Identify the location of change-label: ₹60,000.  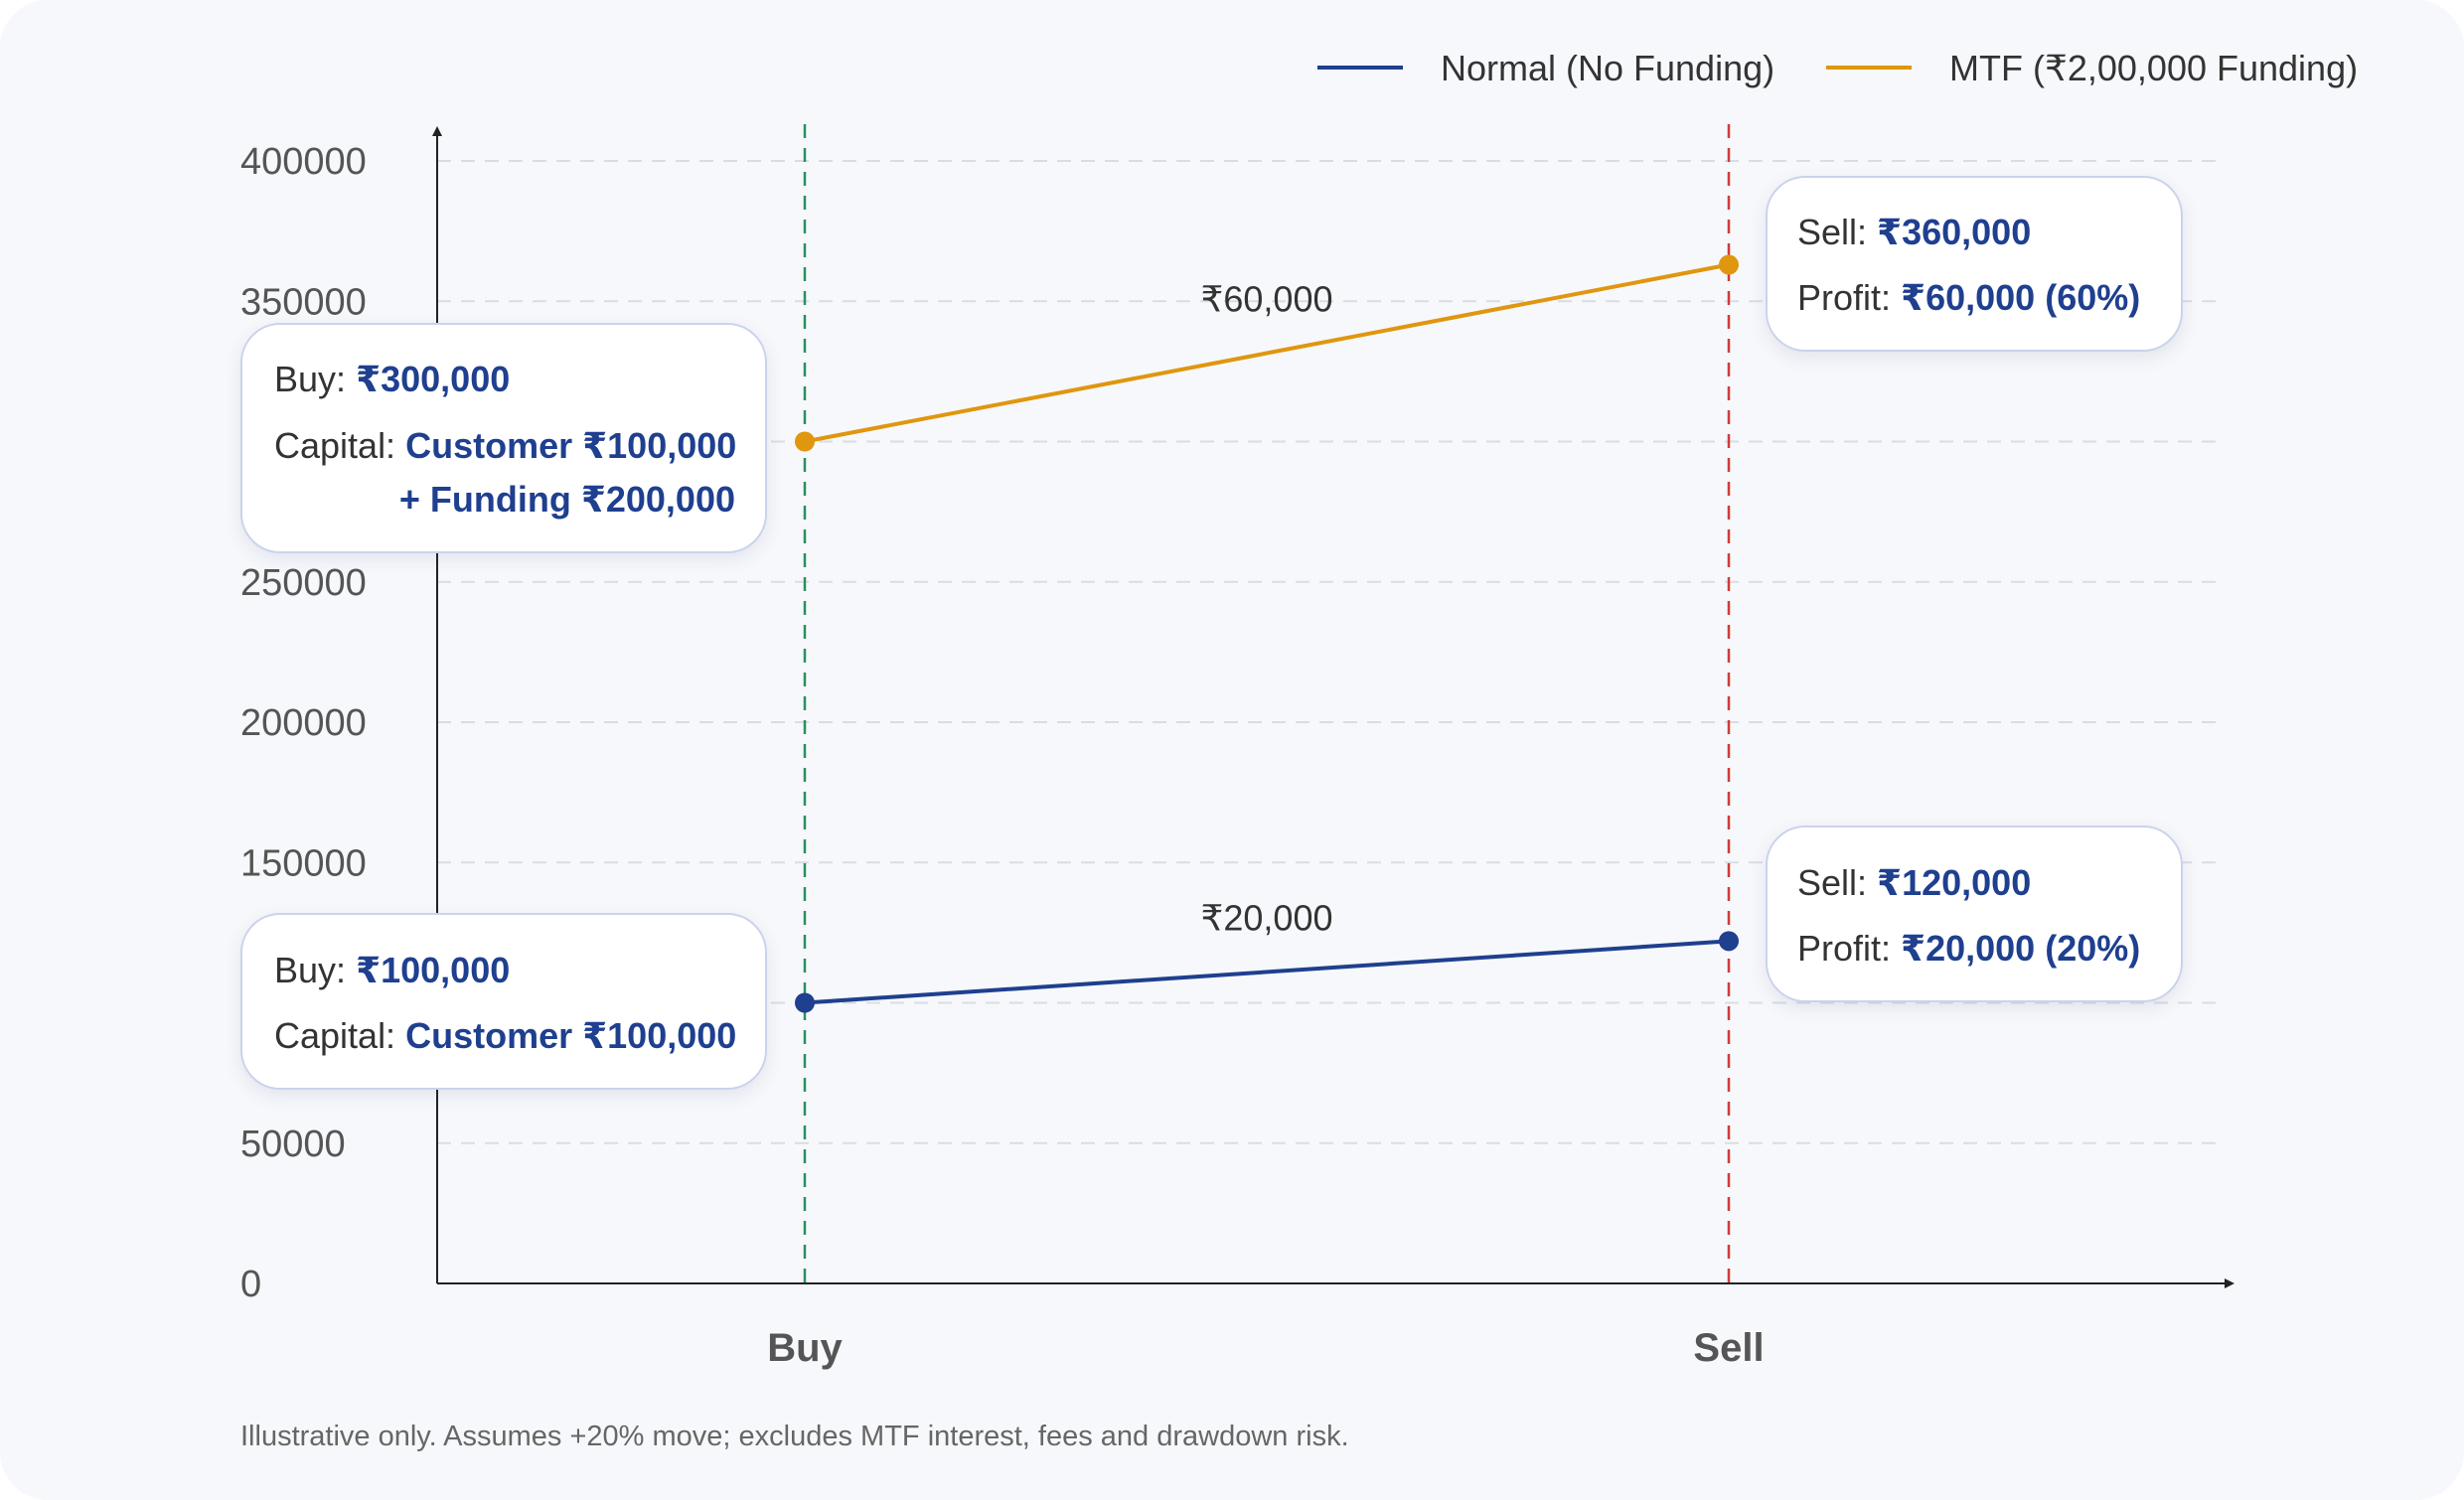
(1266, 299).